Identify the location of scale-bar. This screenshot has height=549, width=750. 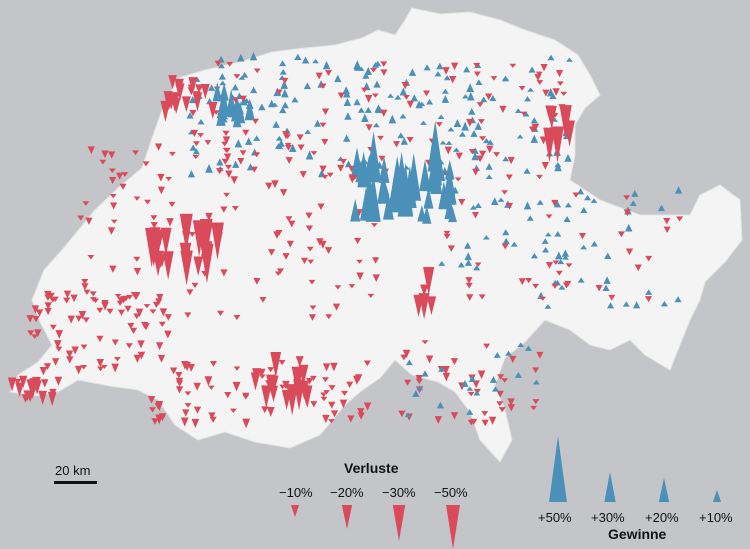
(75, 482).